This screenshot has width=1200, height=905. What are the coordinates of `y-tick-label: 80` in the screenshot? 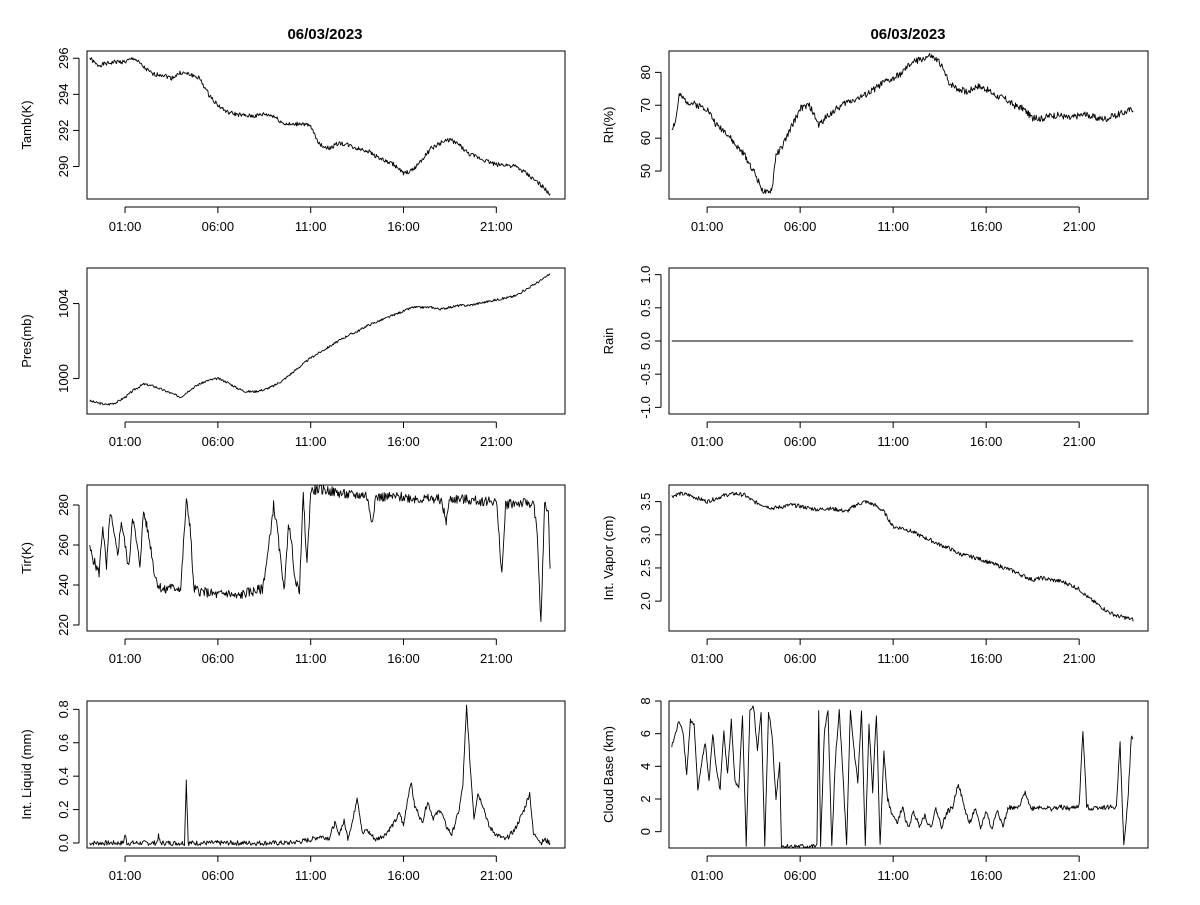 It's located at (645, 72).